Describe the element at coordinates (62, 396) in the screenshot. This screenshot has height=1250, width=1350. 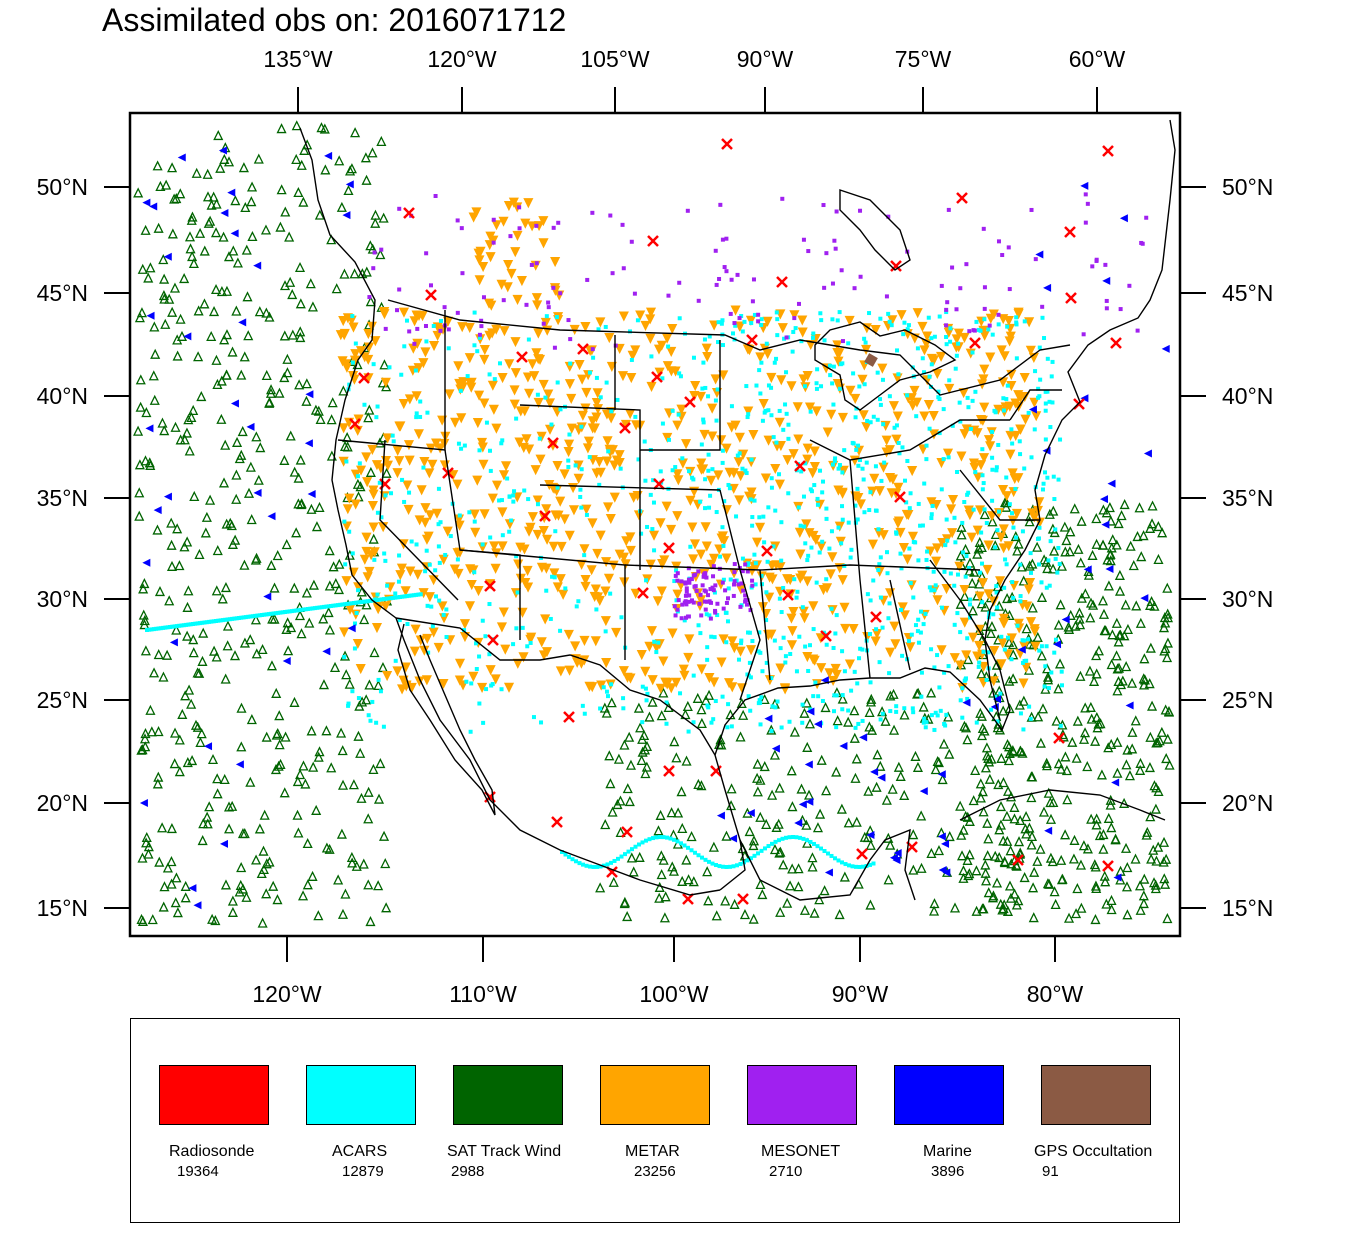
I see `left-lat-label: 40°N` at that location.